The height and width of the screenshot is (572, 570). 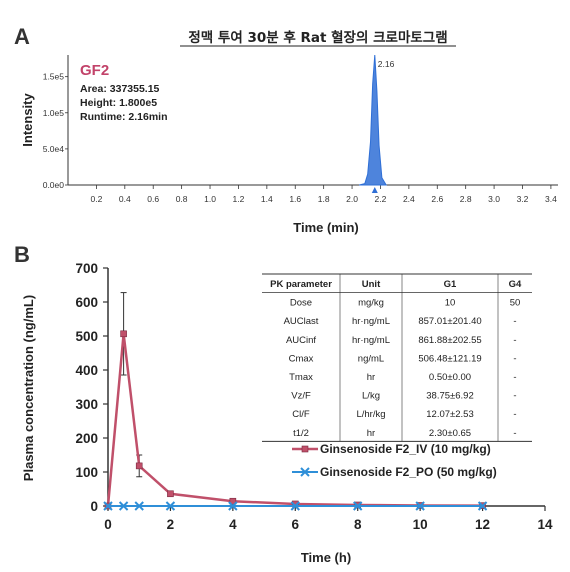 What do you see at coordinates (405, 449) in the screenshot?
I see `legend-iv-label: Ginsenoside F2_IV (10 mg/kg)` at bounding box center [405, 449].